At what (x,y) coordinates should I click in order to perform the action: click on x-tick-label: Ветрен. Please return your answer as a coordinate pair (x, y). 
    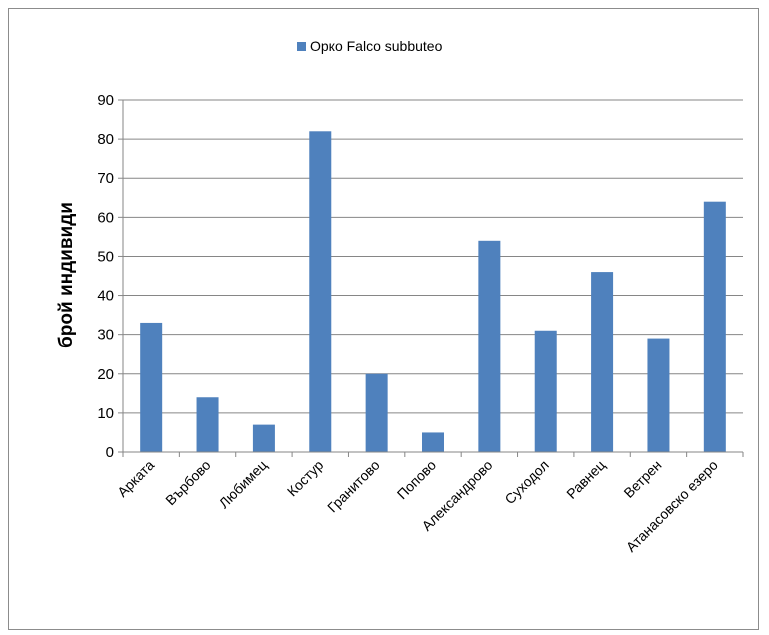
    Looking at the image, I should click on (642, 479).